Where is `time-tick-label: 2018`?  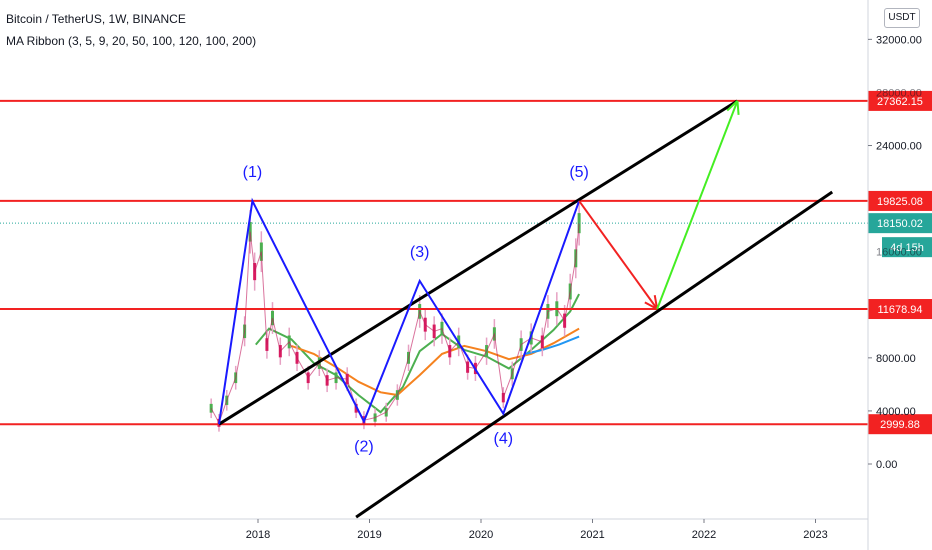 time-tick-label: 2018 is located at coordinates (258, 535).